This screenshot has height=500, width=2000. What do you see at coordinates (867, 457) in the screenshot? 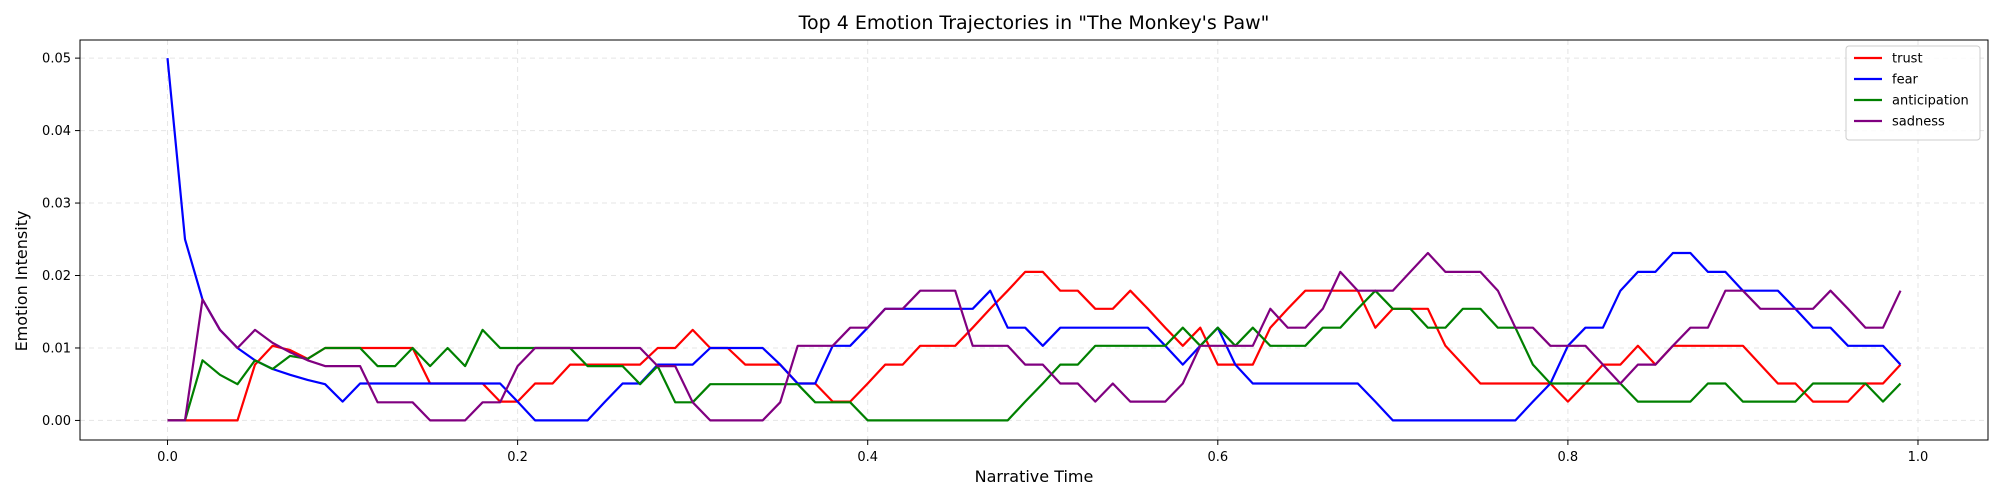
I see `x-tick-label: 0.4` at bounding box center [867, 457].